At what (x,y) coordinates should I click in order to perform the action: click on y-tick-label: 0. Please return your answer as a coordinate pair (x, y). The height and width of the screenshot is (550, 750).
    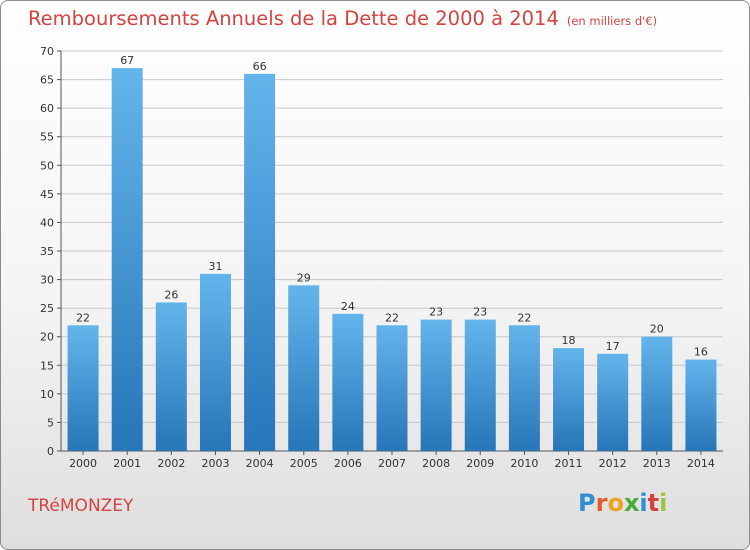
    Looking at the image, I should click on (50, 451).